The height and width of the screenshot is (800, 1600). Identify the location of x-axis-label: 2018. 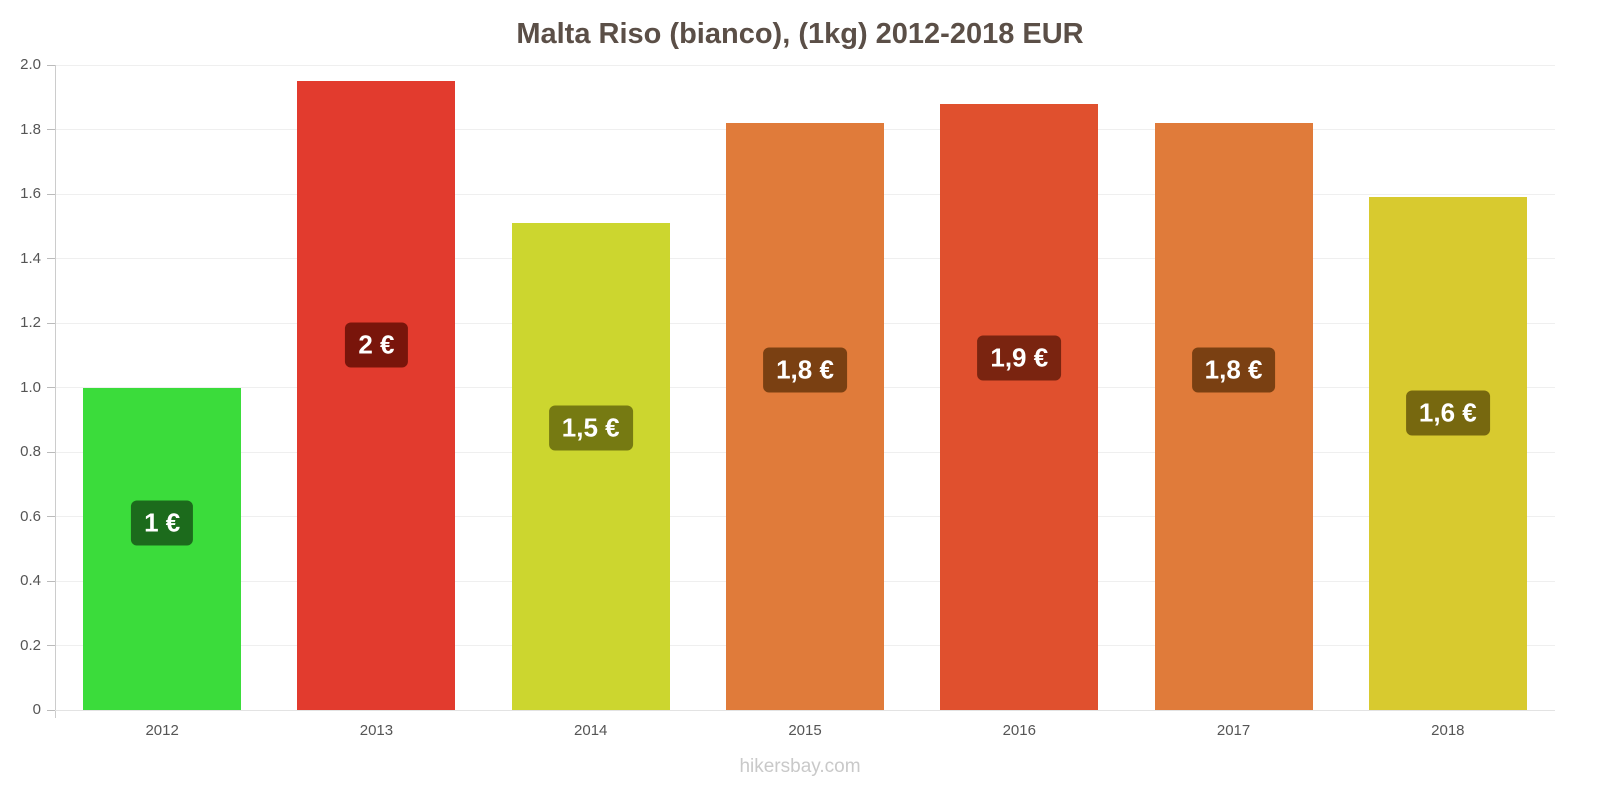
(1448, 730).